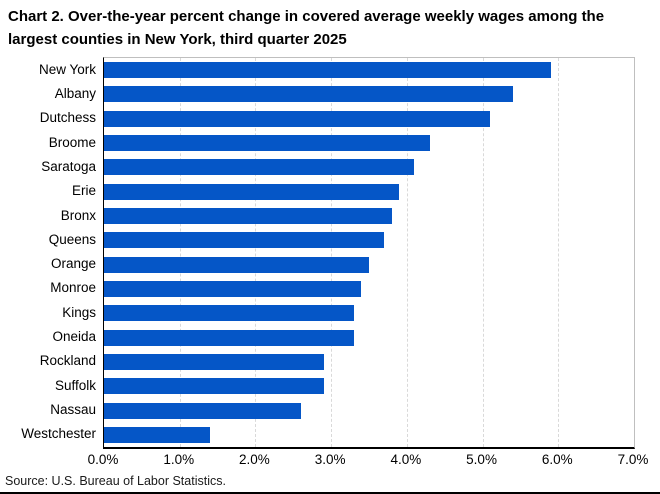  I want to click on category-label: Saratoga, so click(68, 166).